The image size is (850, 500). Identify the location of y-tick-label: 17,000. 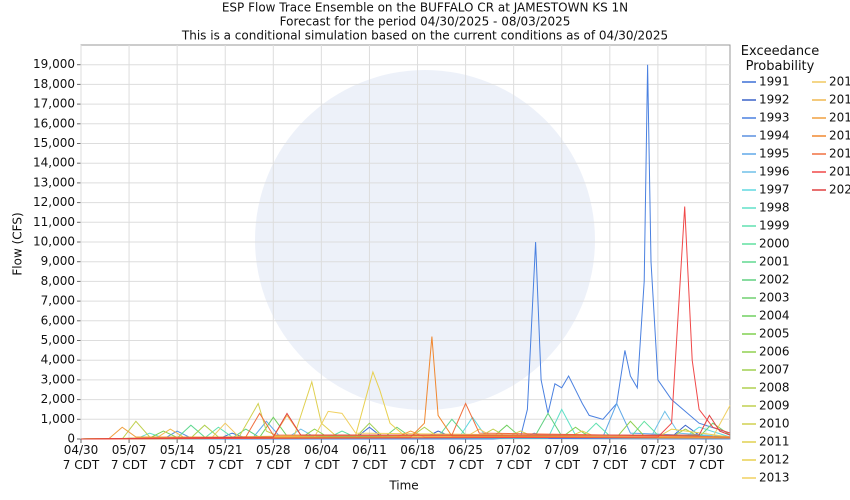
(54, 104).